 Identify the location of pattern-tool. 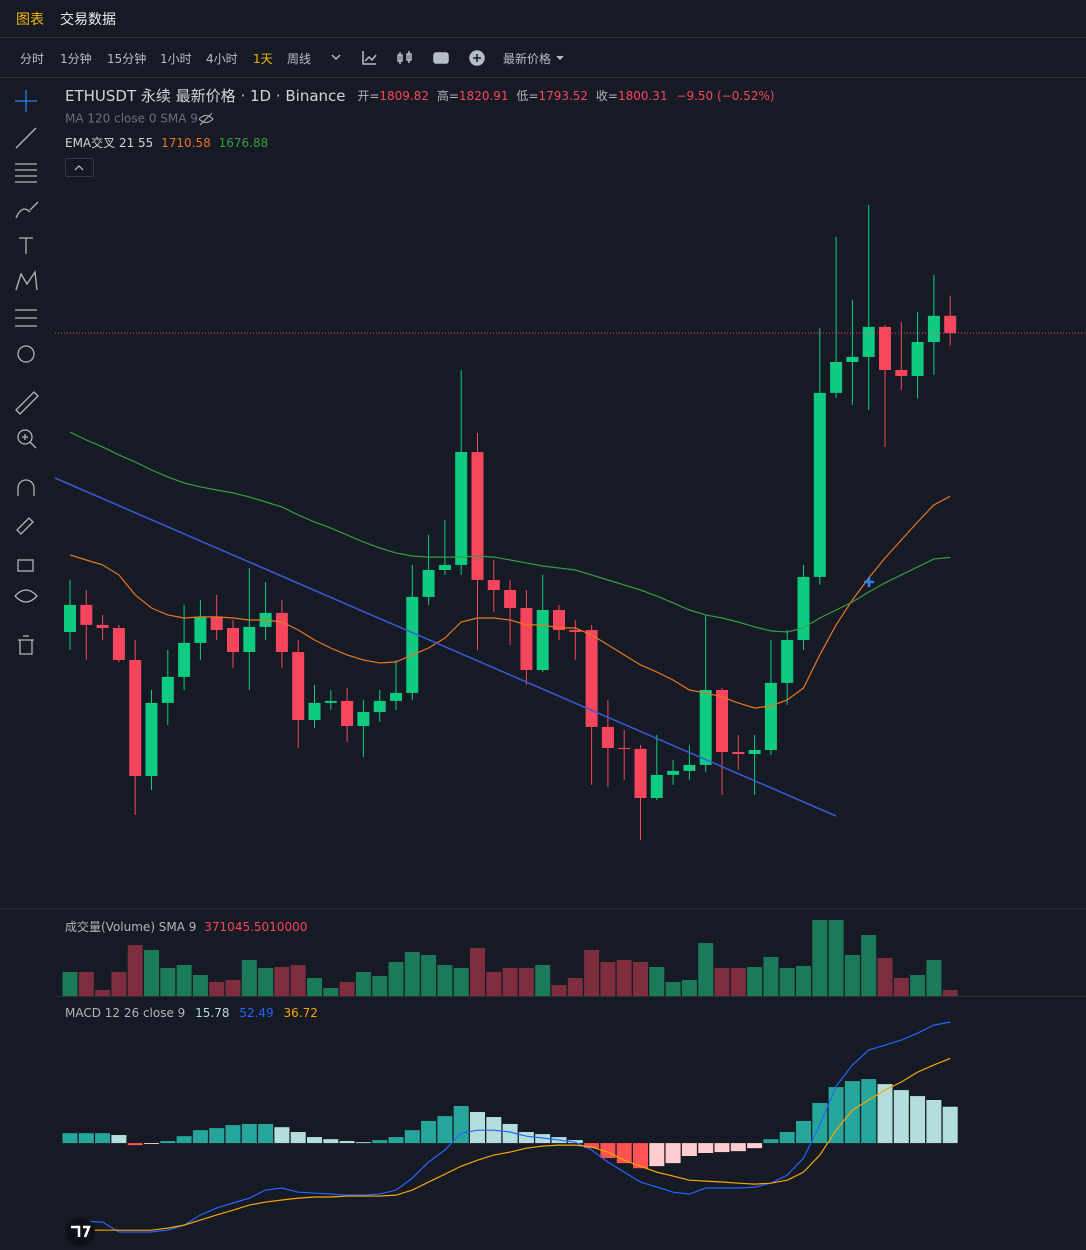
(26, 280).